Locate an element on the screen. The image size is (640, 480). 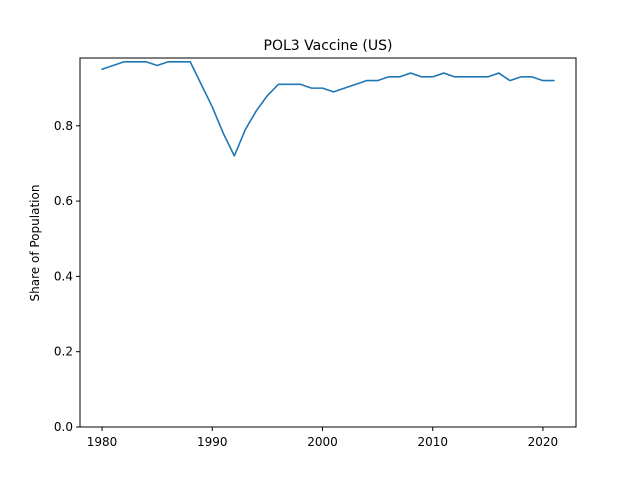
y-axis-ticks: 0.0 0.2 0.4 0.6 0.8 is located at coordinates (67, 276).